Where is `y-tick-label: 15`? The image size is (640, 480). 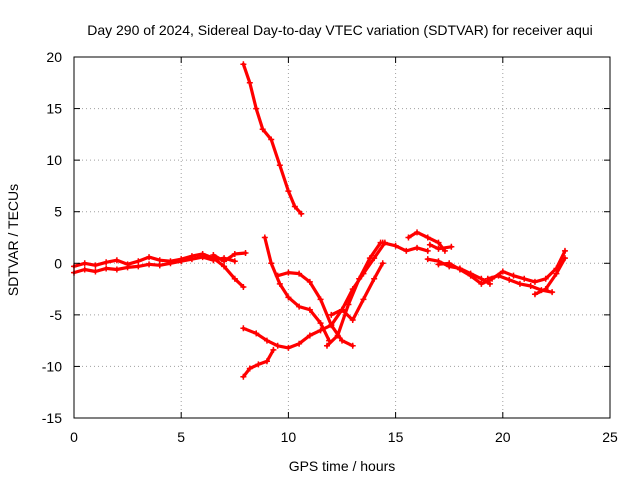 y-tick-label: 15 is located at coordinates (54, 109).